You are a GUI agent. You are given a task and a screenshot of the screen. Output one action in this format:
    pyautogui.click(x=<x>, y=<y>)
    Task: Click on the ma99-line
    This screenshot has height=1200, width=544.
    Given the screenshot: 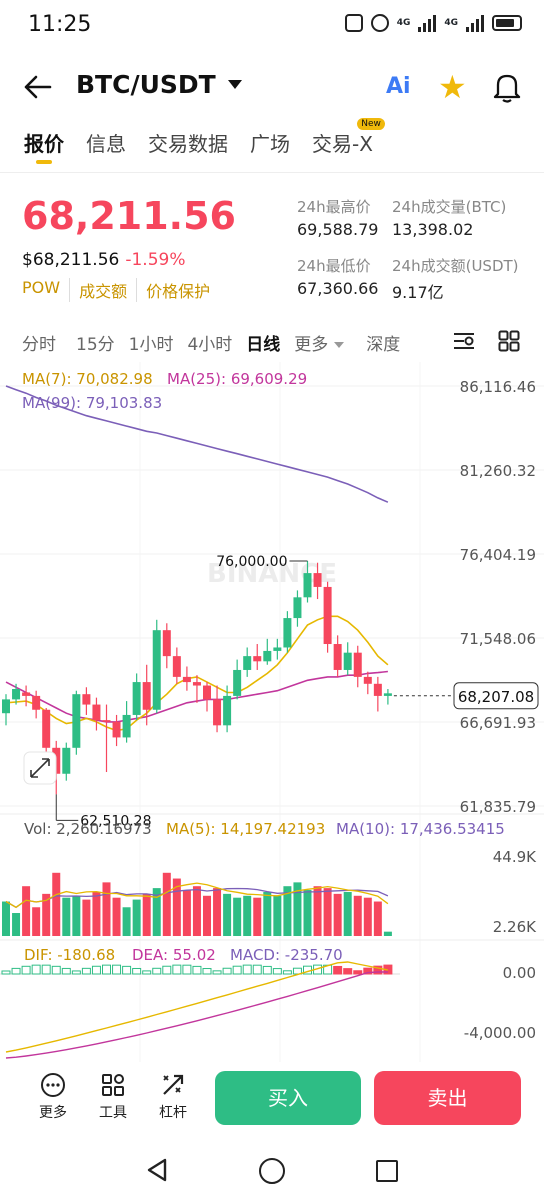 What is the action you would take?
    pyautogui.click(x=197, y=444)
    